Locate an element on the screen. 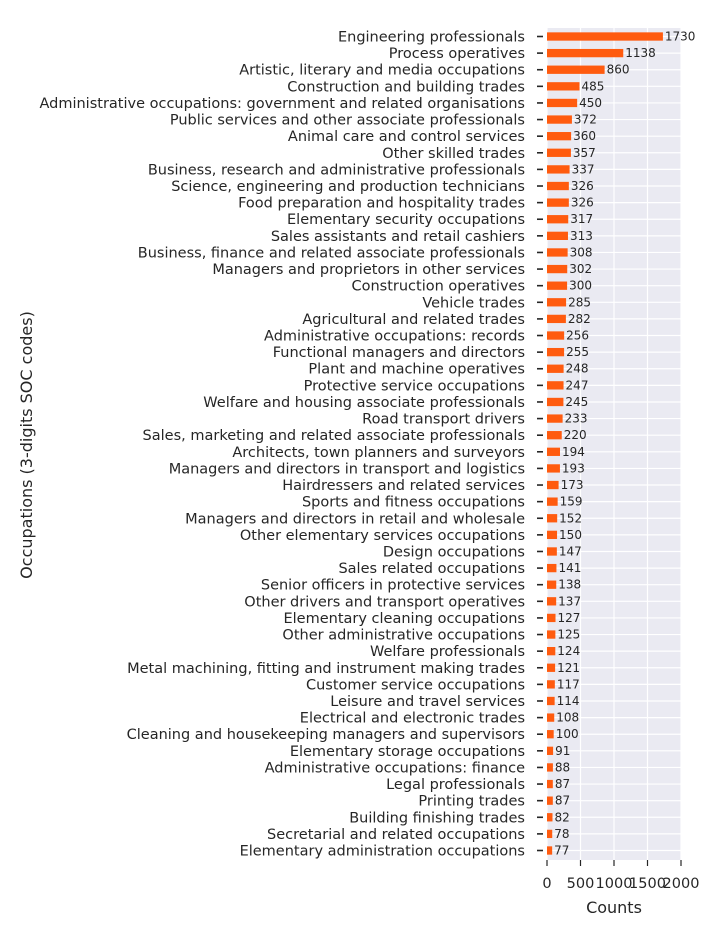 Image resolution: width=720 pixels, height=940 pixels. y-tick-label: Other elementary services occupations is located at coordinates (382, 536).